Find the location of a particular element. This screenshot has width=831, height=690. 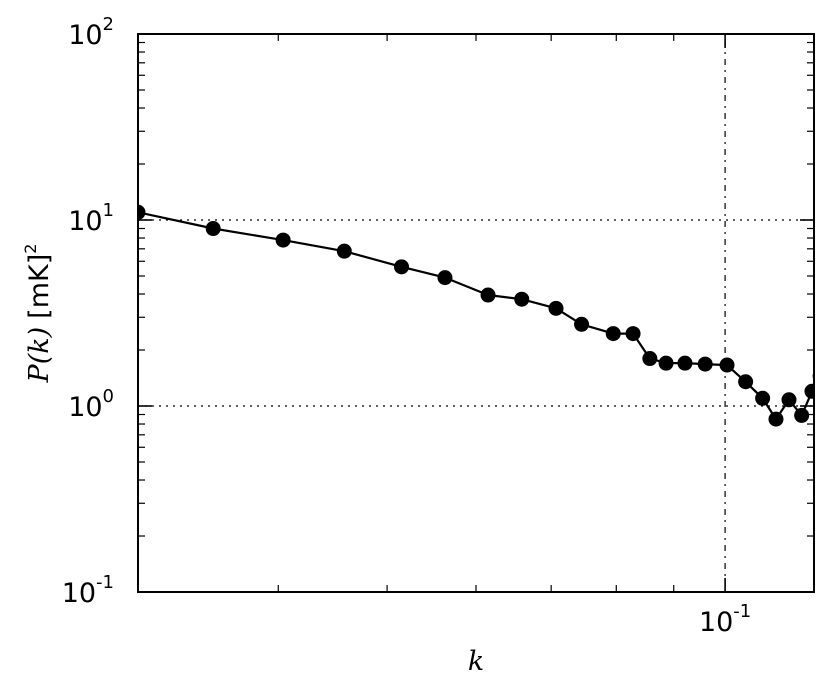

y-axis-label-unit: [mK] is located at coordinates (39, 286).